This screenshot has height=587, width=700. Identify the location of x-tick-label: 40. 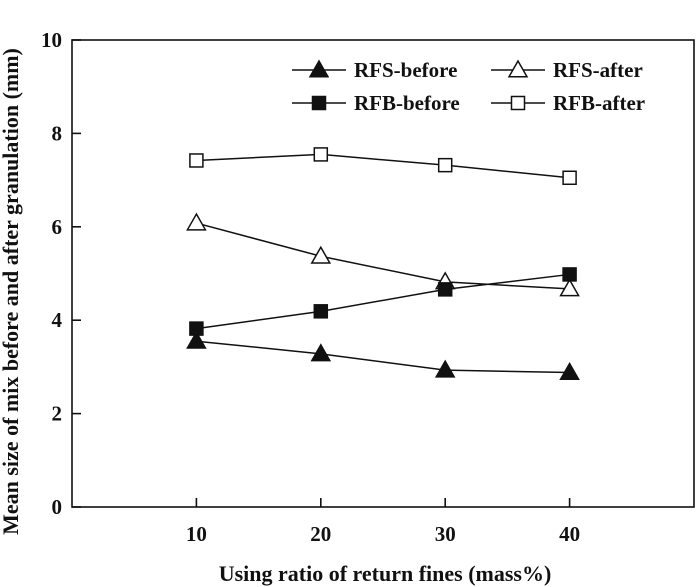
(569, 534).